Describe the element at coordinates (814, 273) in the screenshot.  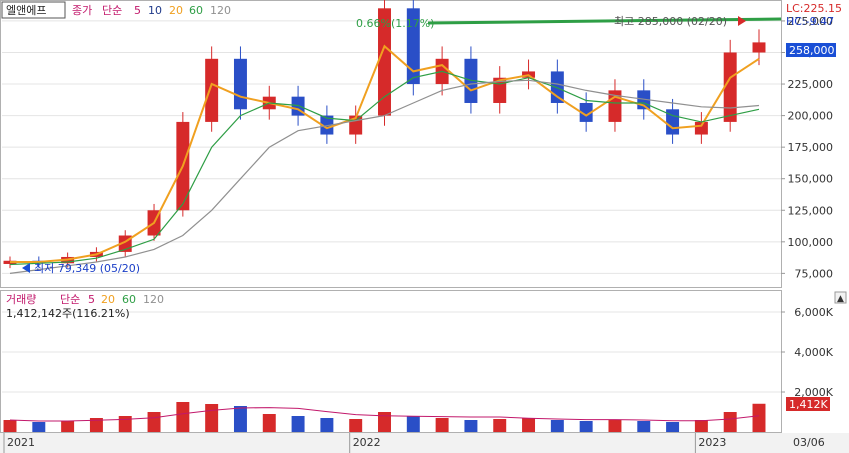
I see `price-tick-label: 75,000` at that location.